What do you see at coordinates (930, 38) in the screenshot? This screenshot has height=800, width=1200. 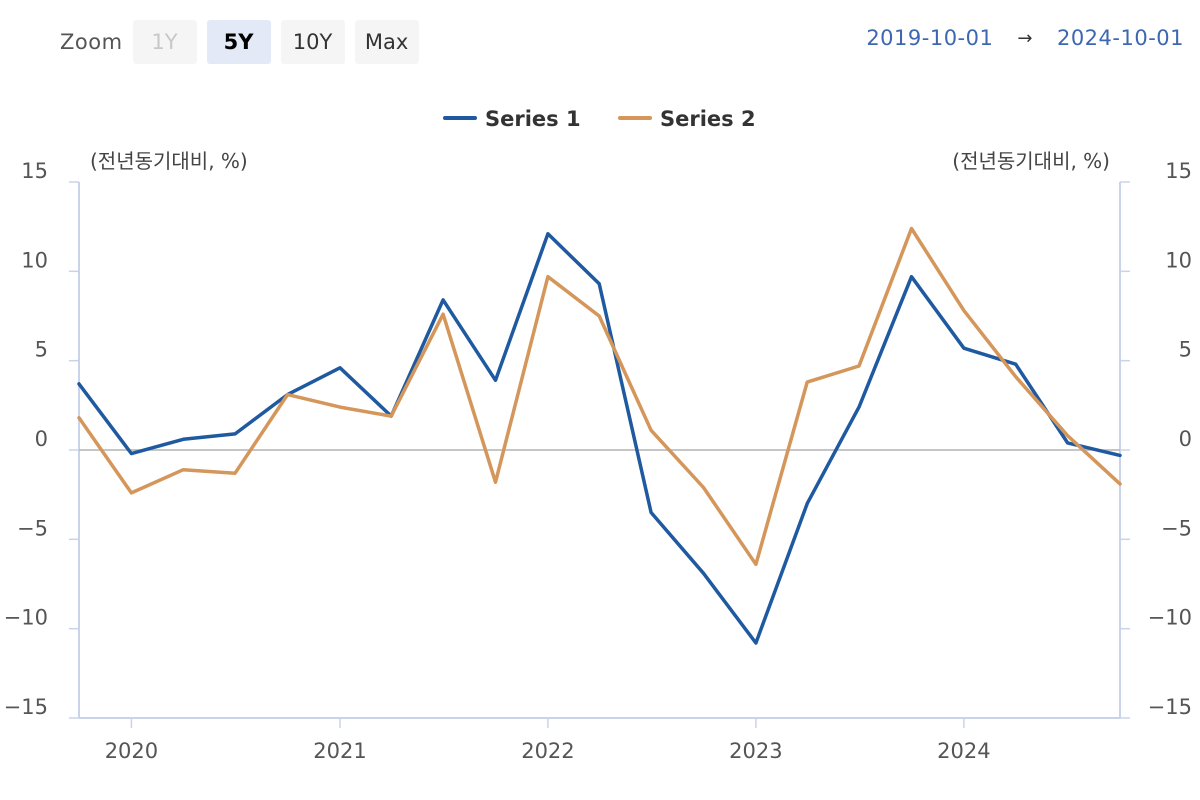 I see `range-from-date: 2019-10-01` at bounding box center [930, 38].